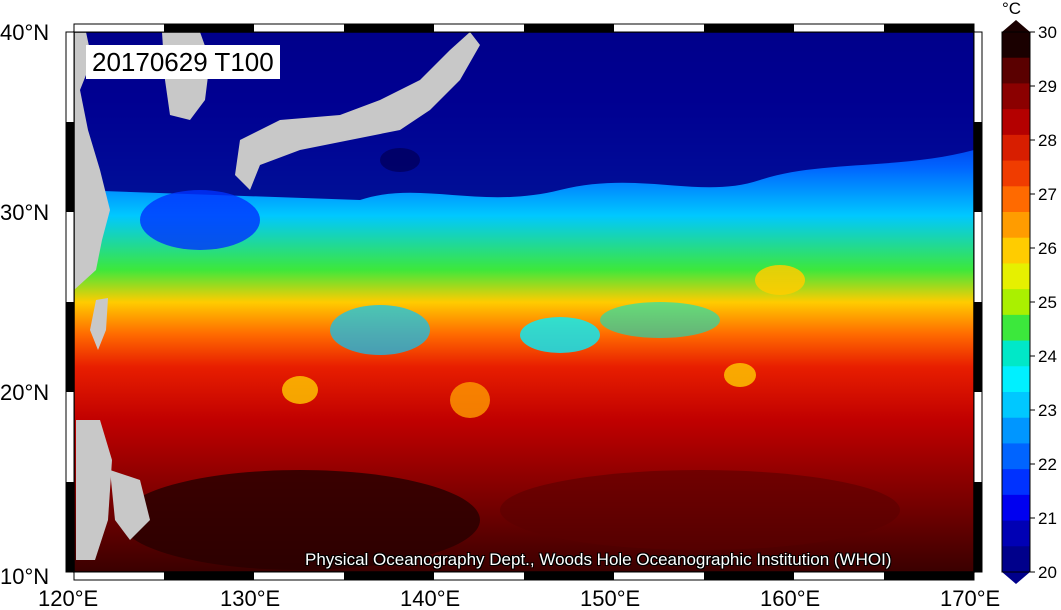  What do you see at coordinates (24, 392) in the screenshot?
I see `lat-label: 20°N` at bounding box center [24, 392].